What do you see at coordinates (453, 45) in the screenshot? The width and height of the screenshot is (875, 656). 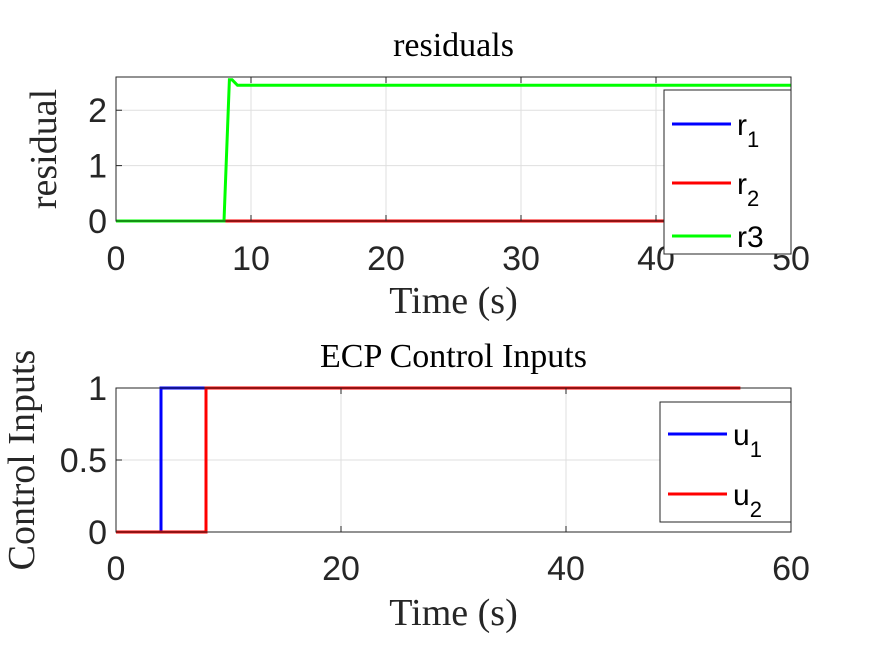 I see `chart-title: residuals` at bounding box center [453, 45].